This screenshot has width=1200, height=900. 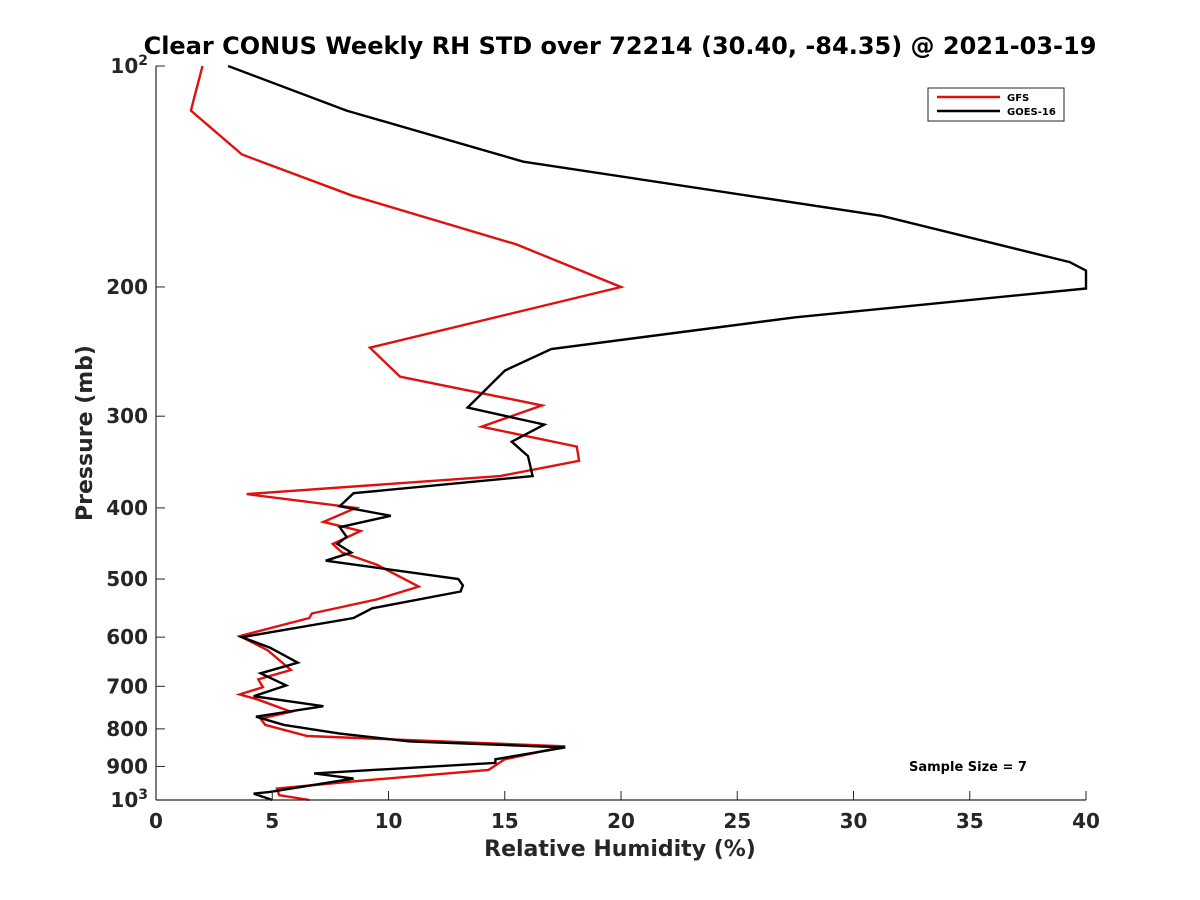 What do you see at coordinates (621, 821) in the screenshot?
I see `x-tick-label: 20` at bounding box center [621, 821].